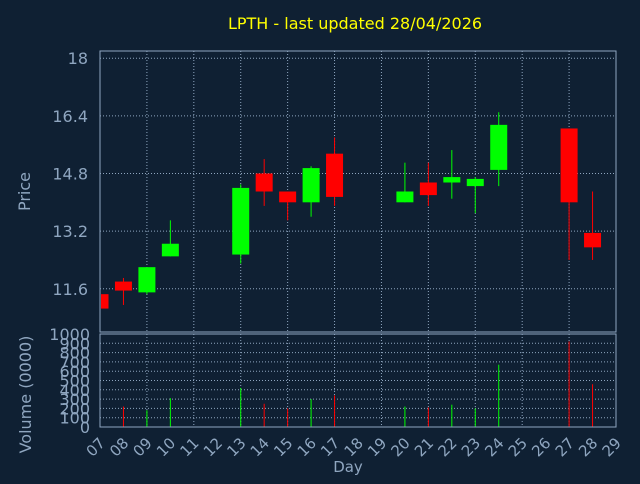 This screenshot has height=484, width=640. I want to click on x-tick-label: 11, so click(189, 447).